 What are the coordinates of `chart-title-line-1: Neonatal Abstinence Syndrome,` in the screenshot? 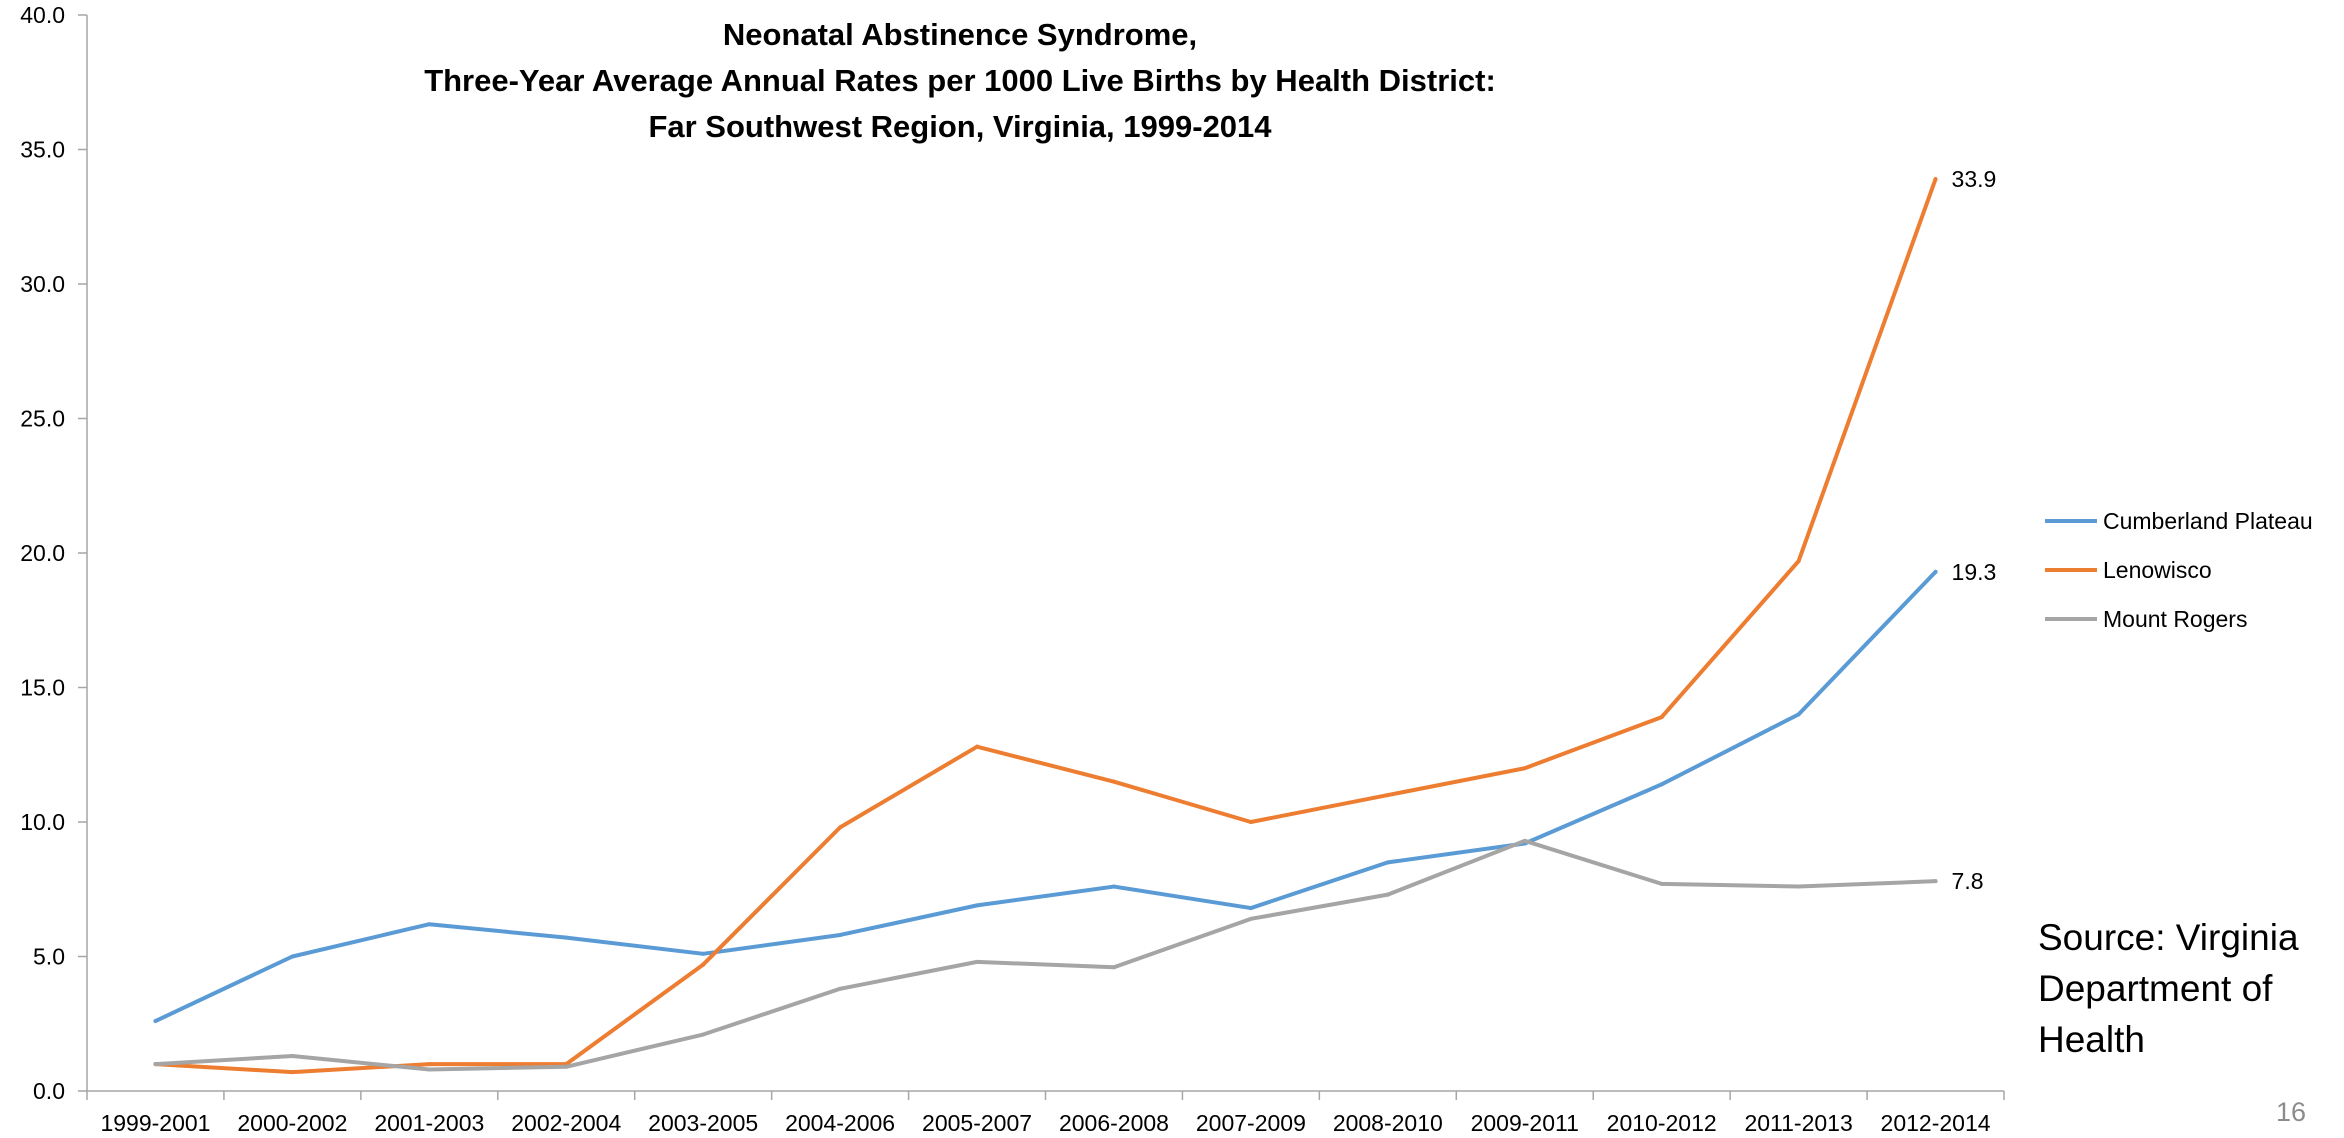 It's located at (960, 34).